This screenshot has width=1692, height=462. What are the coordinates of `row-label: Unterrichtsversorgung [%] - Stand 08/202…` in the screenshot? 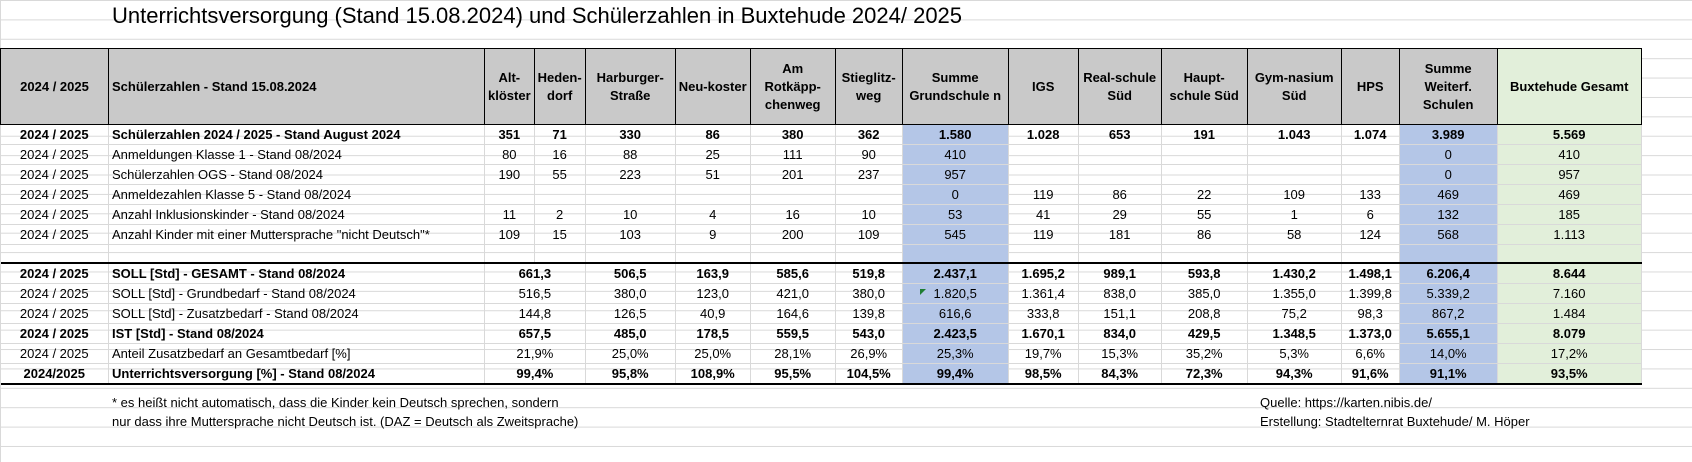 It's located at (296, 374).